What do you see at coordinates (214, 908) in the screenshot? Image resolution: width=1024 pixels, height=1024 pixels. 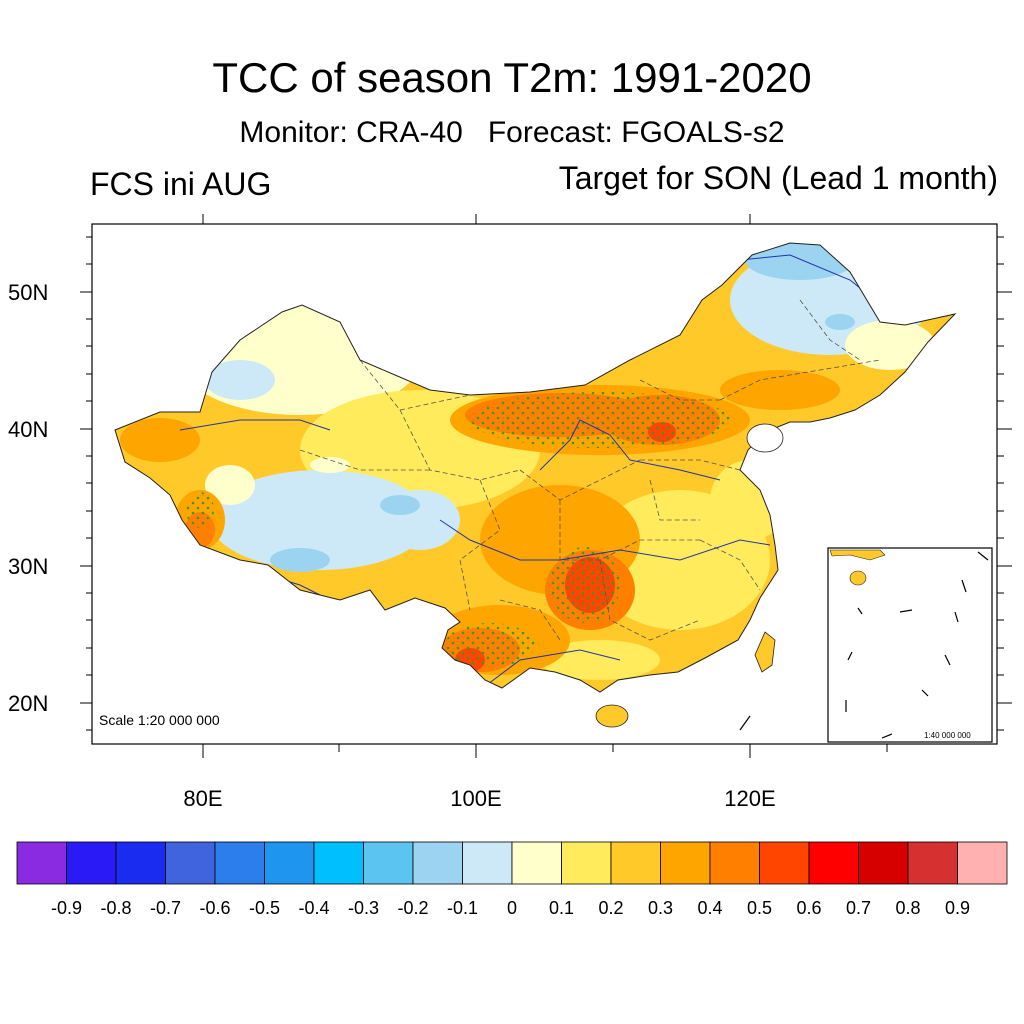 I see `colorbar-label: -0.6` at bounding box center [214, 908].